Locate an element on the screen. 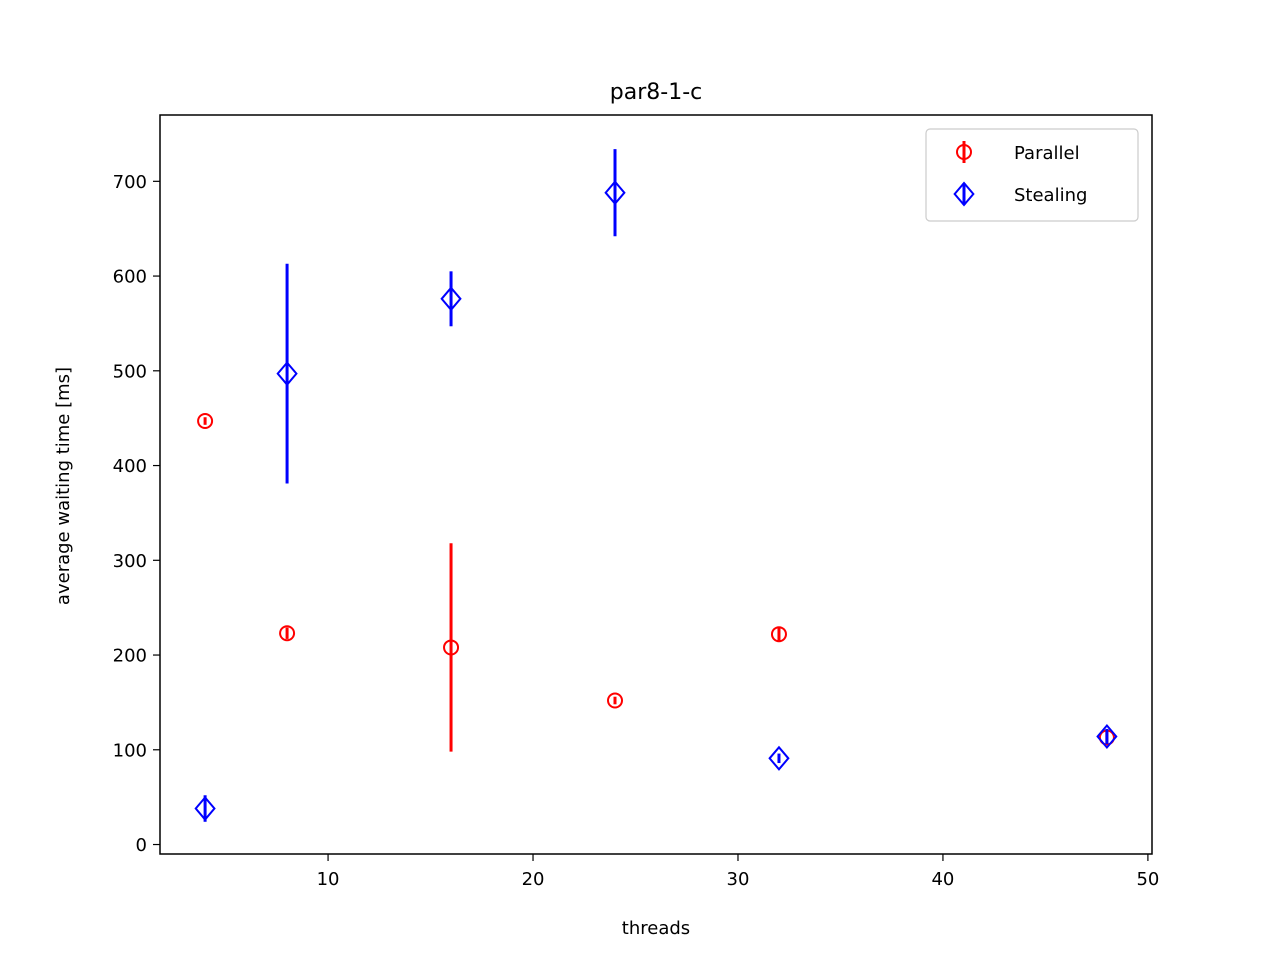 The width and height of the screenshot is (1280, 960). x-tick-label: 20 is located at coordinates (533, 879).